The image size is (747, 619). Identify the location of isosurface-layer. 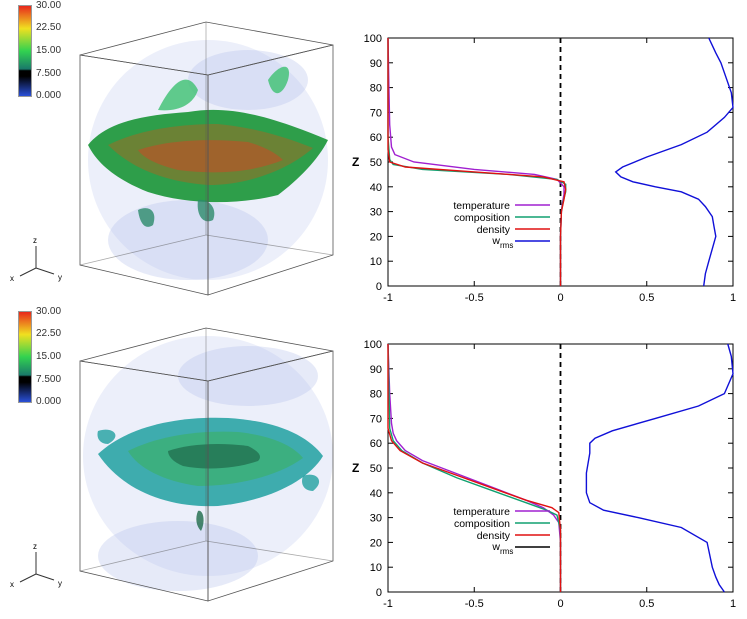
(210, 474).